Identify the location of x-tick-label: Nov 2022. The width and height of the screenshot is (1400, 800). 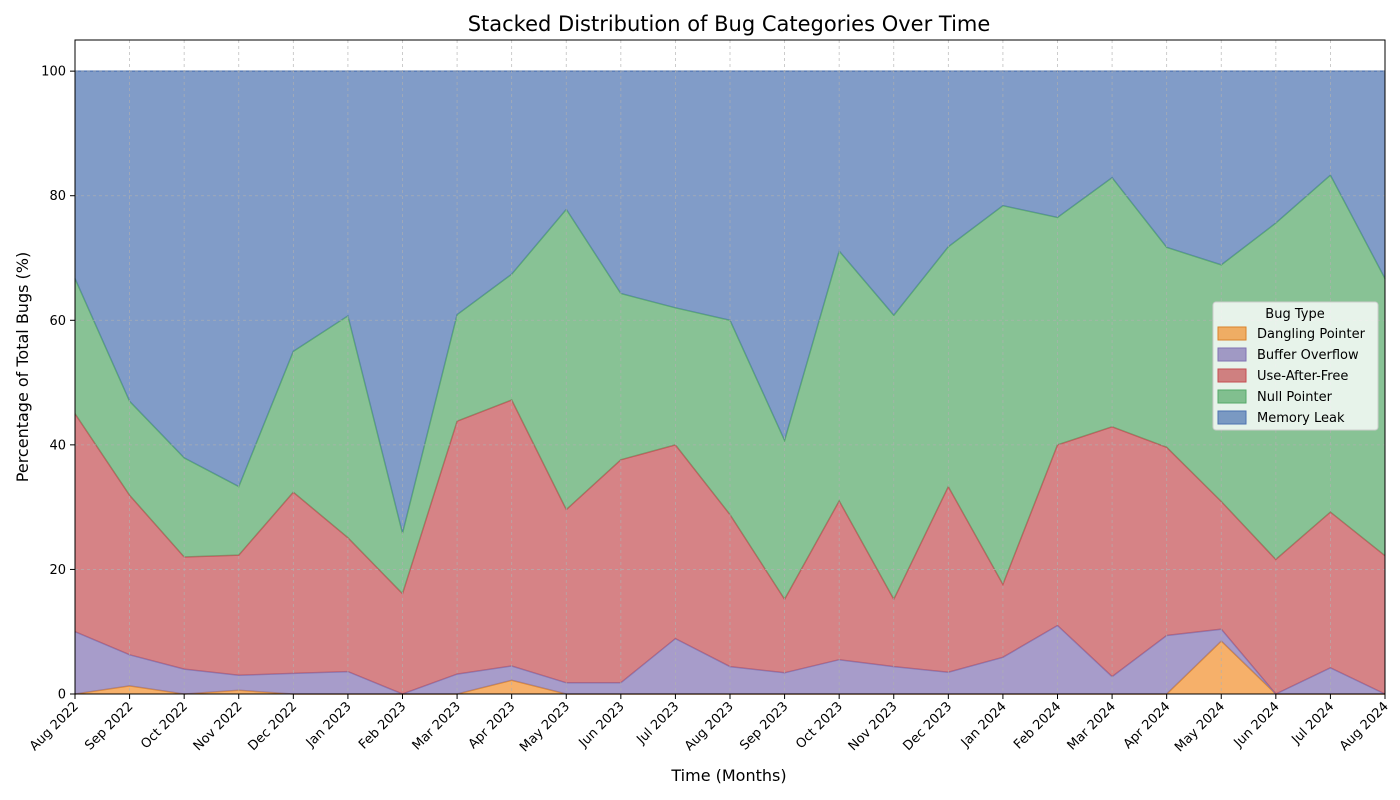
(218, 726).